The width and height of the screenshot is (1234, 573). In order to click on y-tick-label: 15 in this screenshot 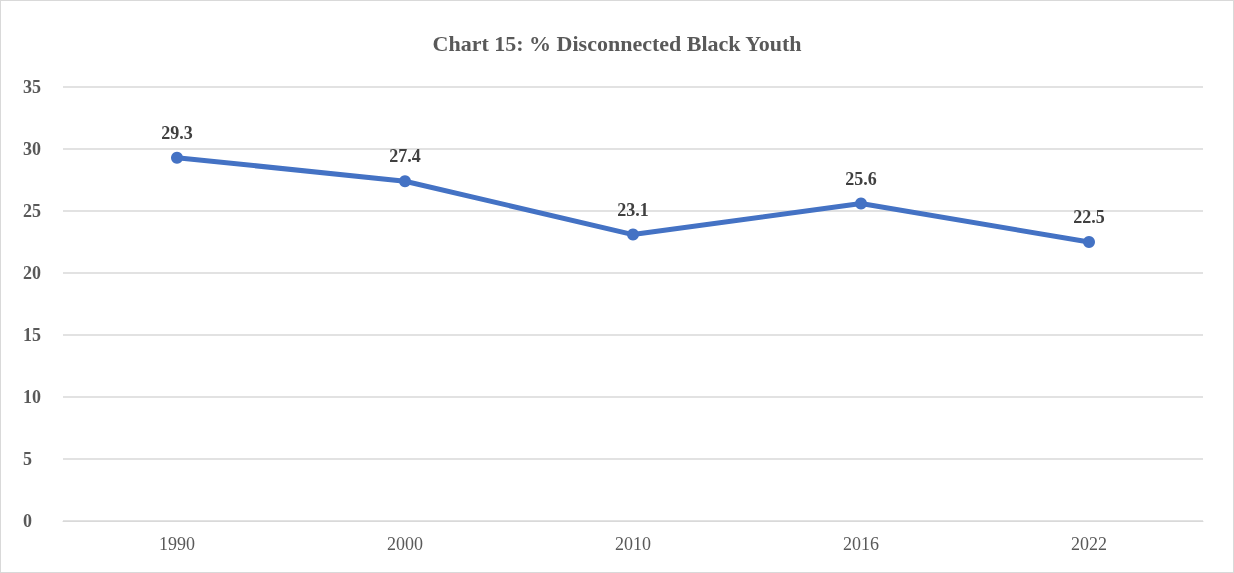, I will do `click(32, 335)`.